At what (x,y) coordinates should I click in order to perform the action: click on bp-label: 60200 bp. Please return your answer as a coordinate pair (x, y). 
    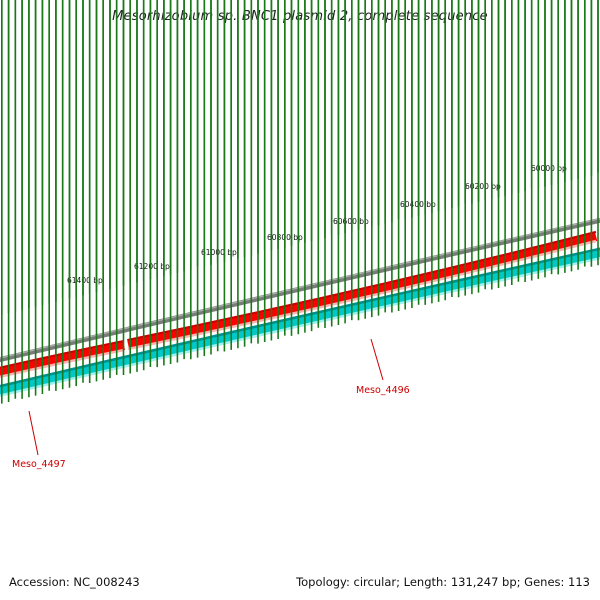
    Looking at the image, I should click on (483, 186).